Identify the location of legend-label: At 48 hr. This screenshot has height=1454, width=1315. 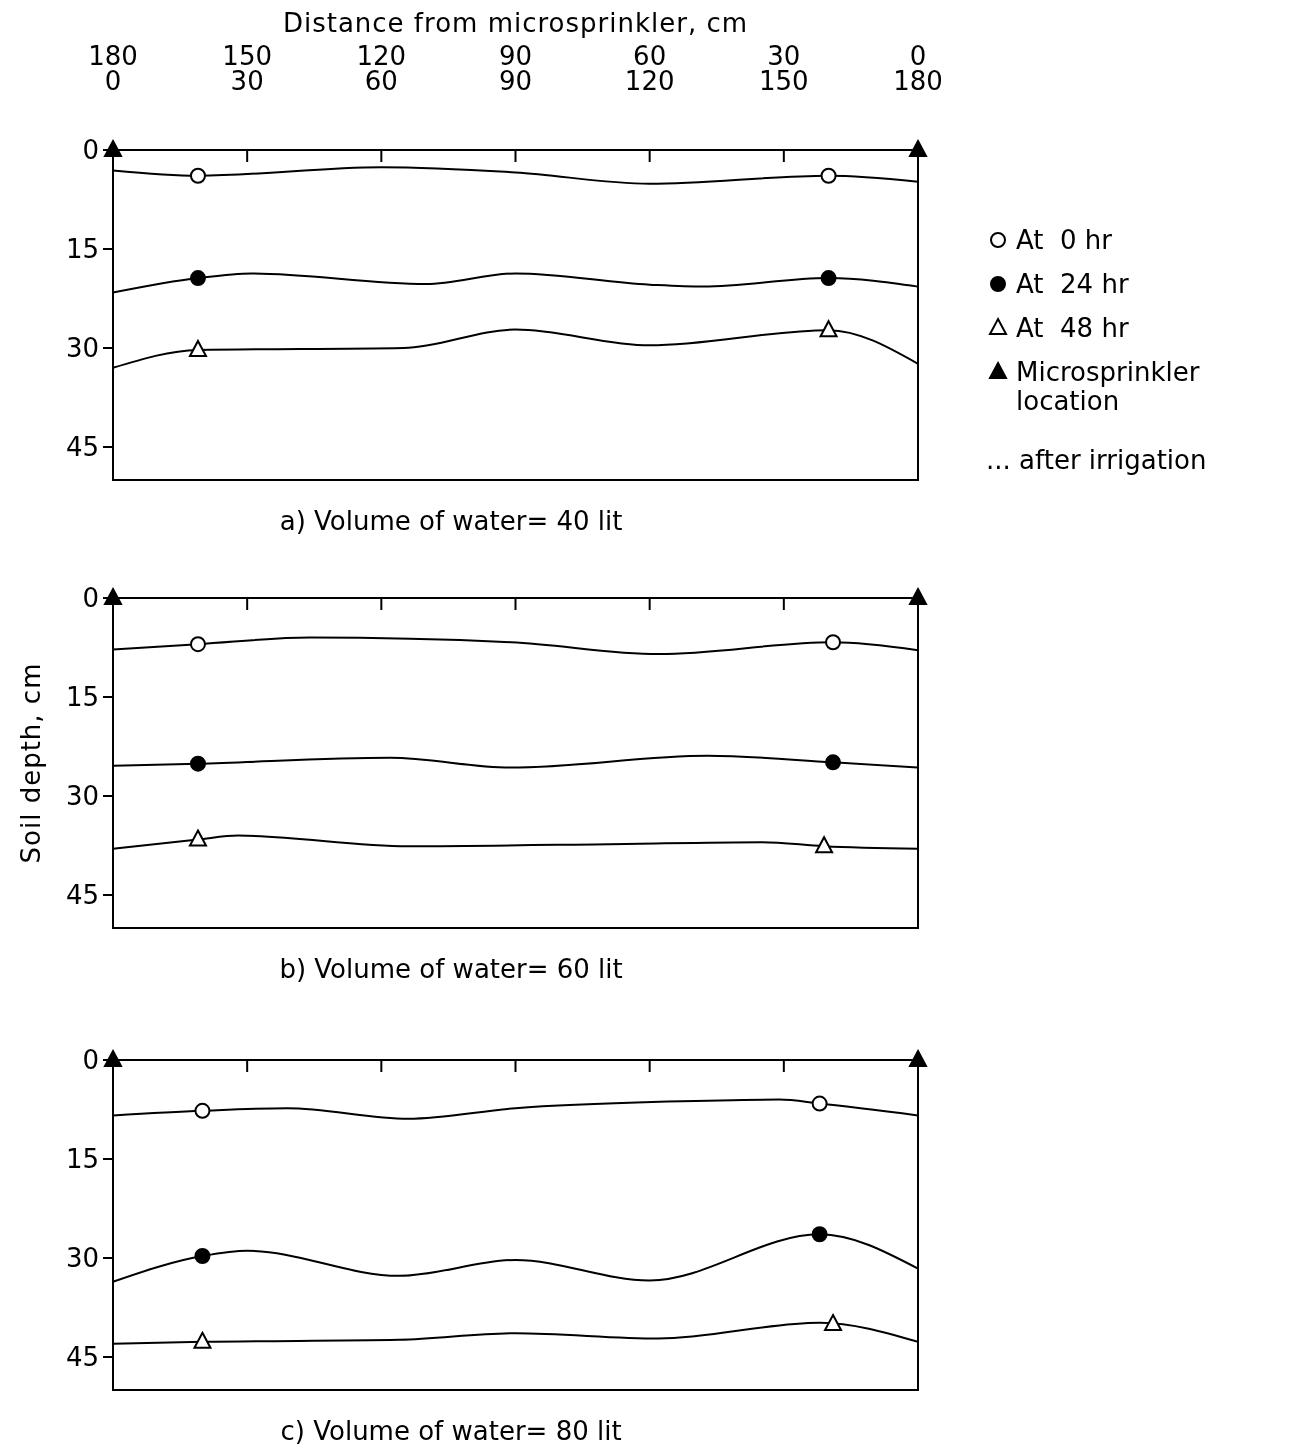
(1072, 328).